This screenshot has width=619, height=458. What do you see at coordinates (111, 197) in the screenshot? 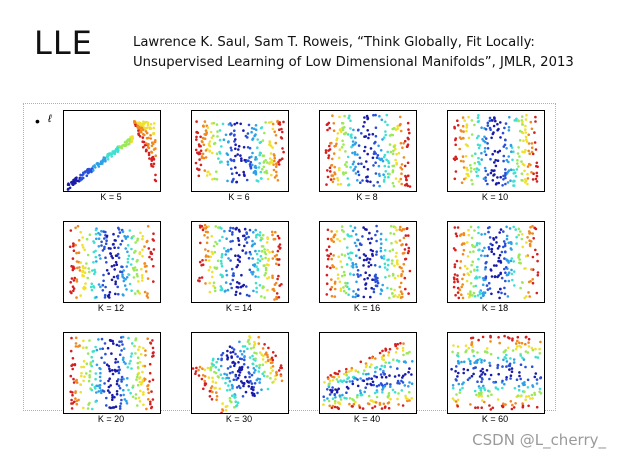
I see `panel-label-k: K = 5` at bounding box center [111, 197].